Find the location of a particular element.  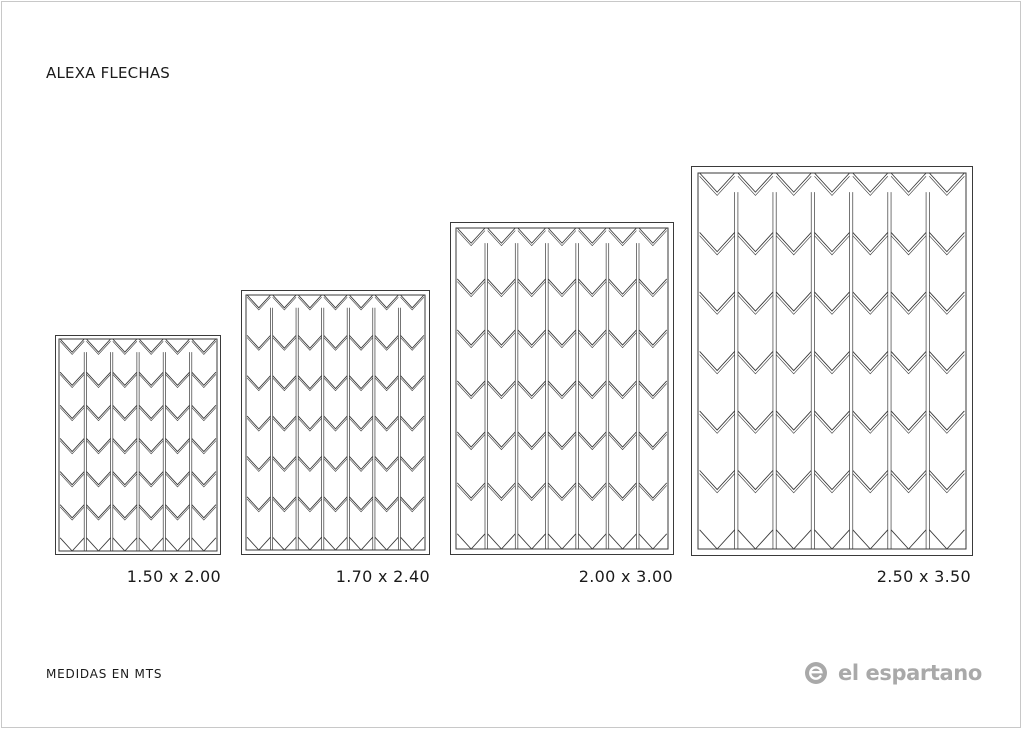

brand-name: el espartano is located at coordinates (910, 673).